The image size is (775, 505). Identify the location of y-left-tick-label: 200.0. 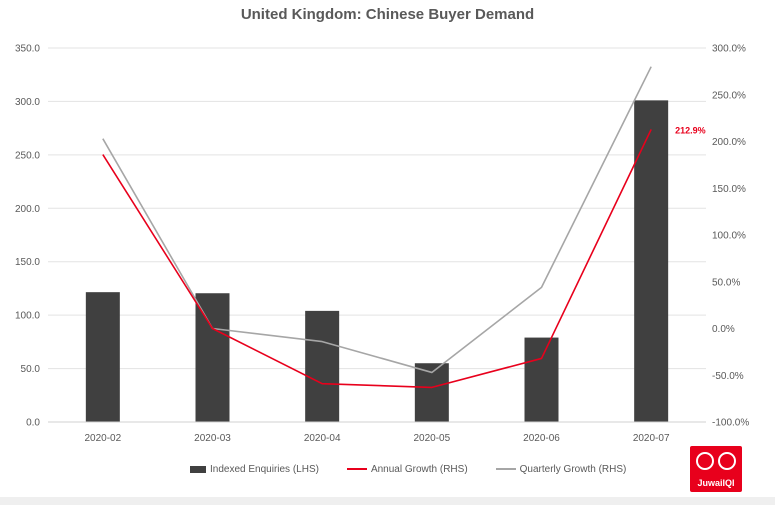
(27, 209).